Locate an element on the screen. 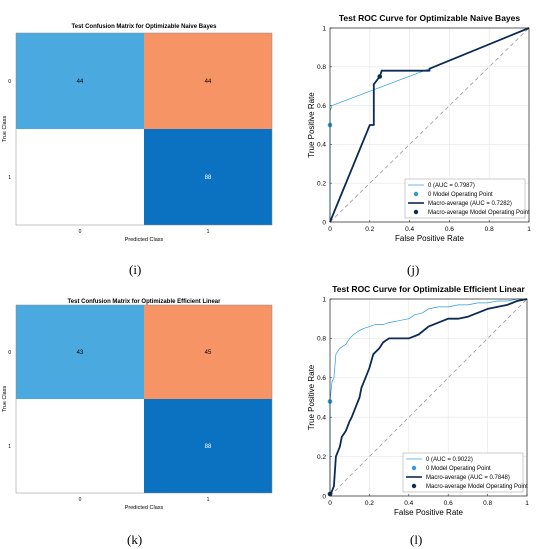 The height and width of the screenshot is (549, 550). cm-value-0-1: 44 is located at coordinates (208, 82).